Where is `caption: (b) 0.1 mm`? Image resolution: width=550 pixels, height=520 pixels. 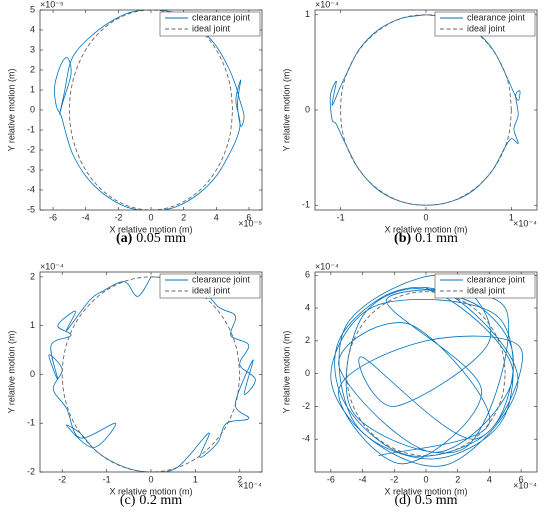 caption: (b) 0.1 mm is located at coordinates (426, 238).